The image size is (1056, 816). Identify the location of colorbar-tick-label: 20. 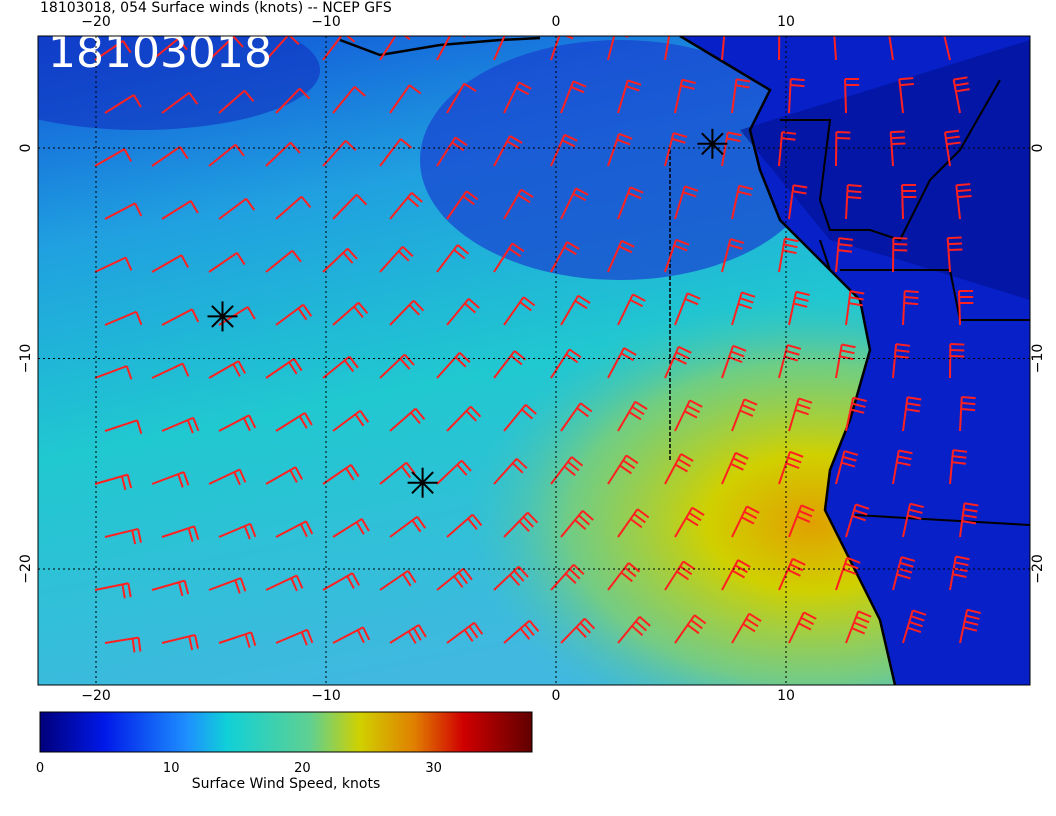
(302, 768).